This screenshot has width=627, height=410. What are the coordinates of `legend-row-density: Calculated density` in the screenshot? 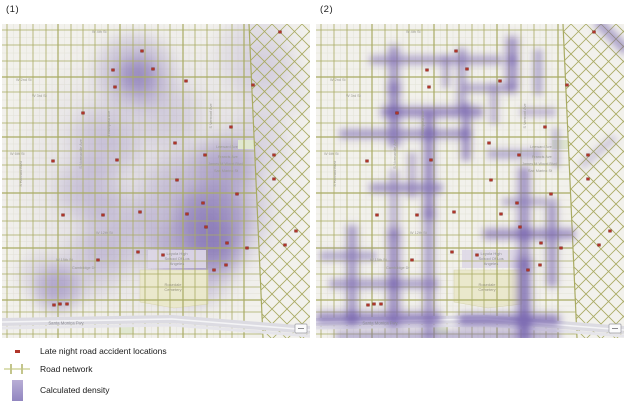 It's located at (54, 390).